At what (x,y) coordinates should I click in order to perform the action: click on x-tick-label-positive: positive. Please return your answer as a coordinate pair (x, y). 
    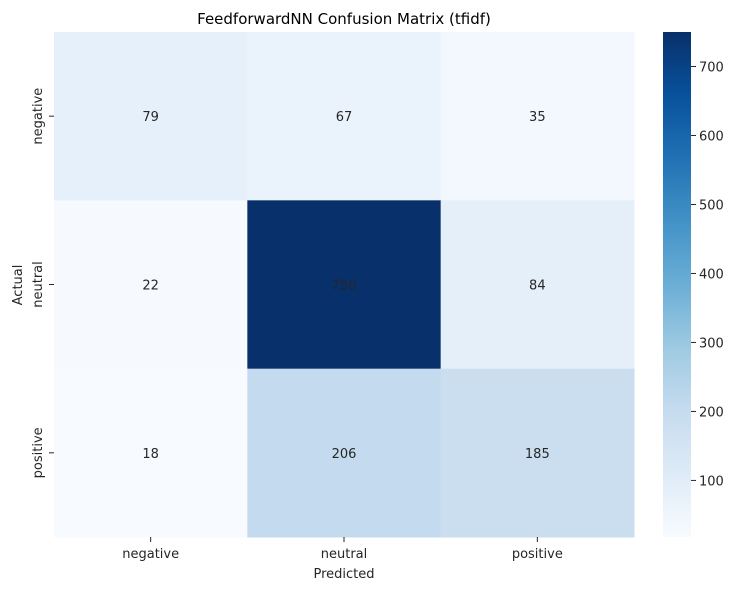
    Looking at the image, I should click on (537, 554).